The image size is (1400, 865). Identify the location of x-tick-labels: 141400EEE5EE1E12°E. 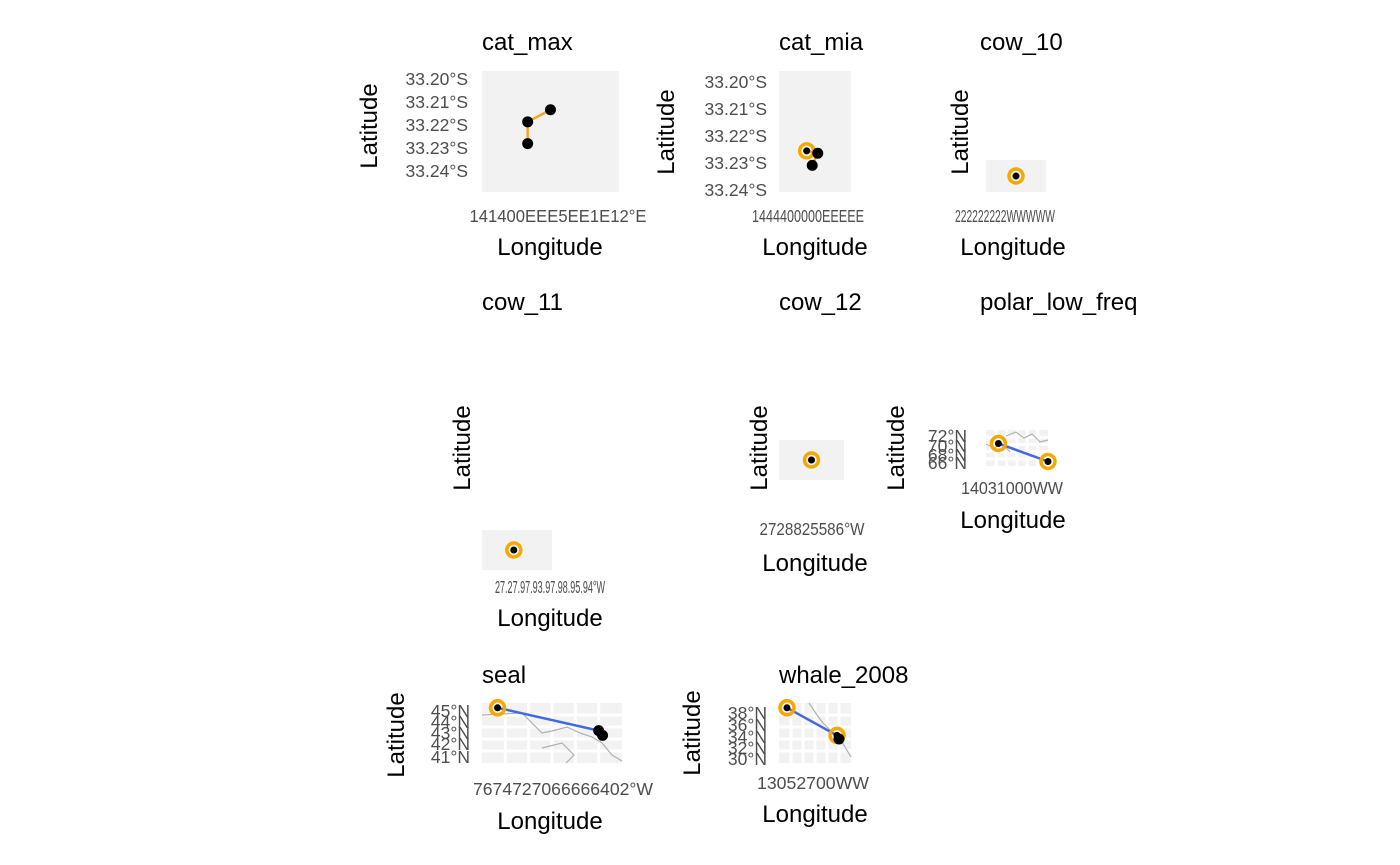
(558, 216).